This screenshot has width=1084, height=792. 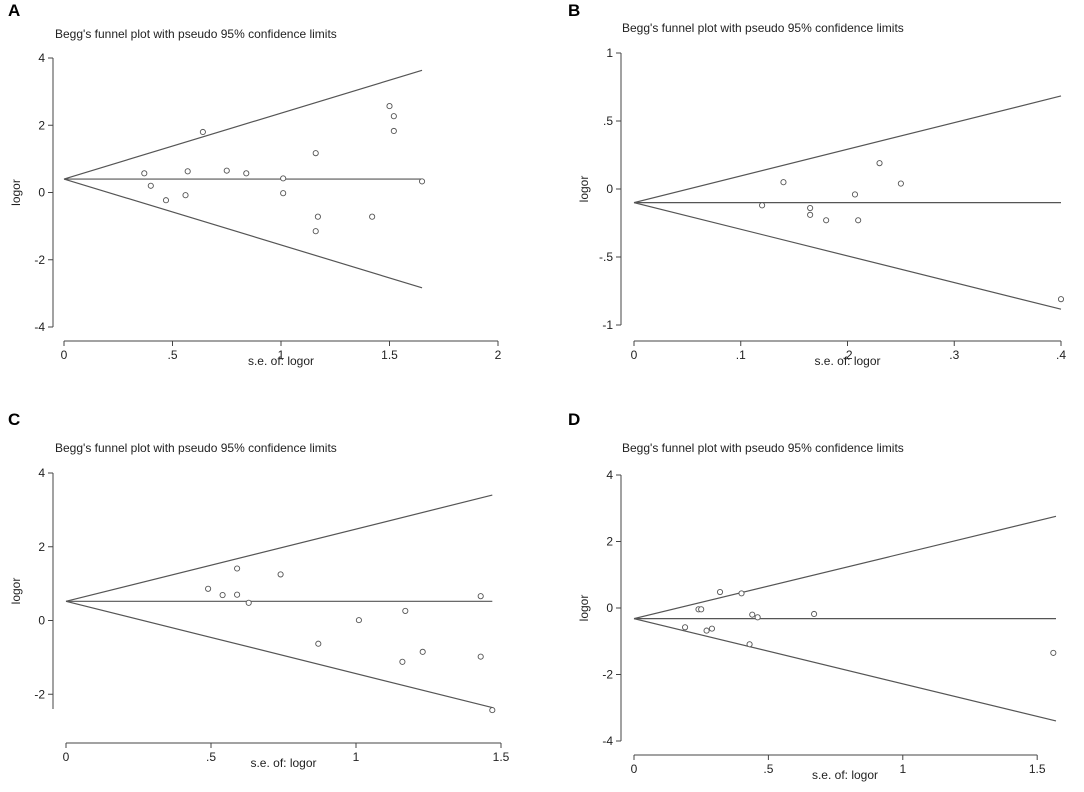 I want to click on x-tick-label: .4, so click(x=1061, y=355).